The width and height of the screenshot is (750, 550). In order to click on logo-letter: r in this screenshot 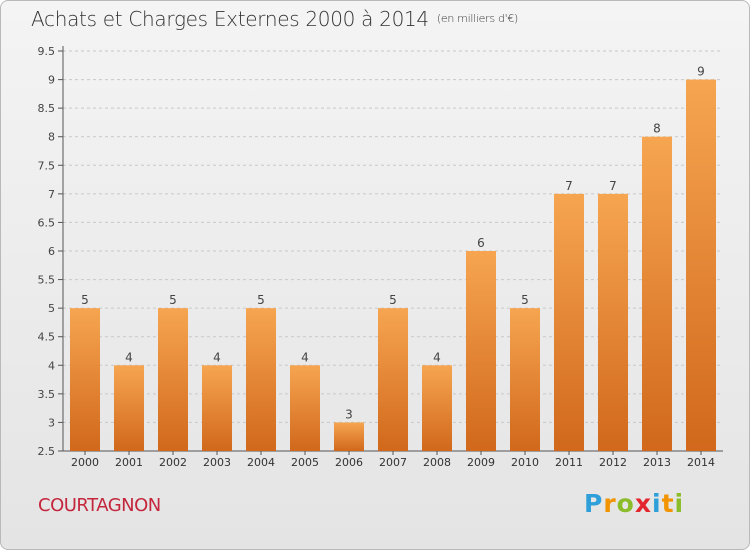, I will do `click(610, 503)`.